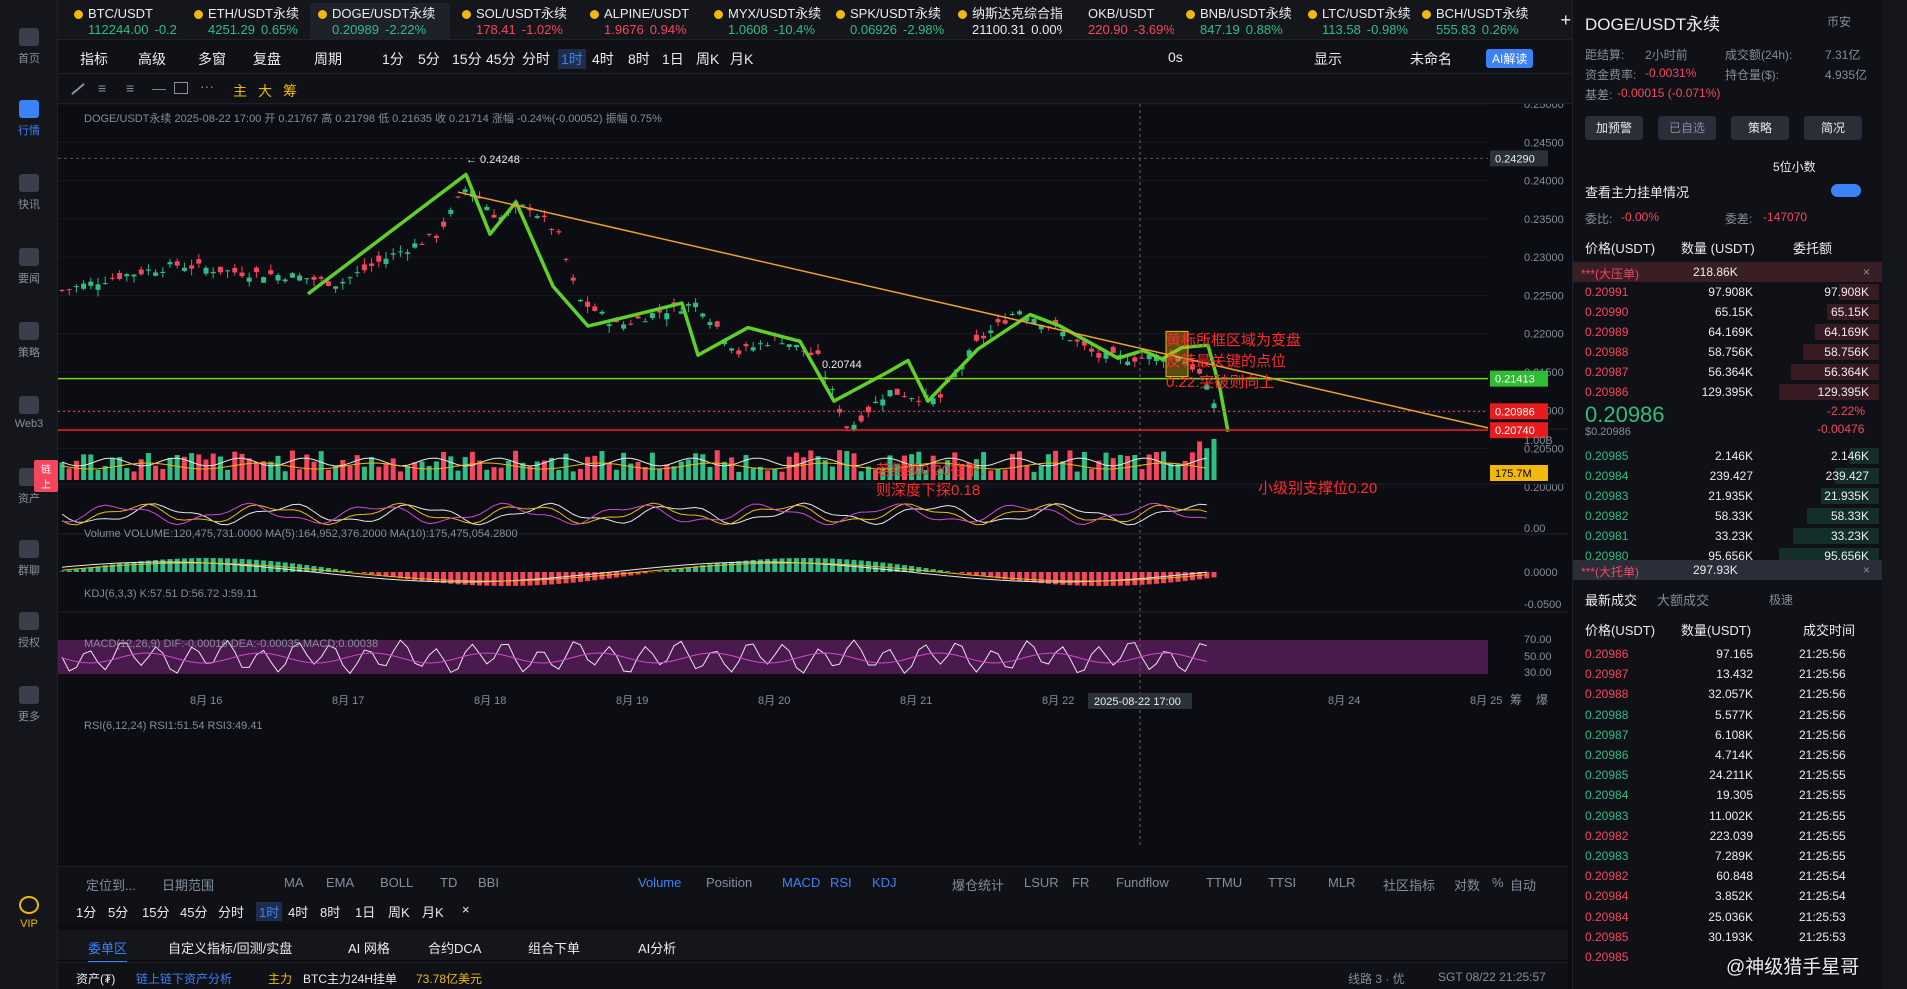  What do you see at coordinates (1728, 332) in the screenshot?
I see `ask-row: 0.20989 64.169K 64.169K` at bounding box center [1728, 332].